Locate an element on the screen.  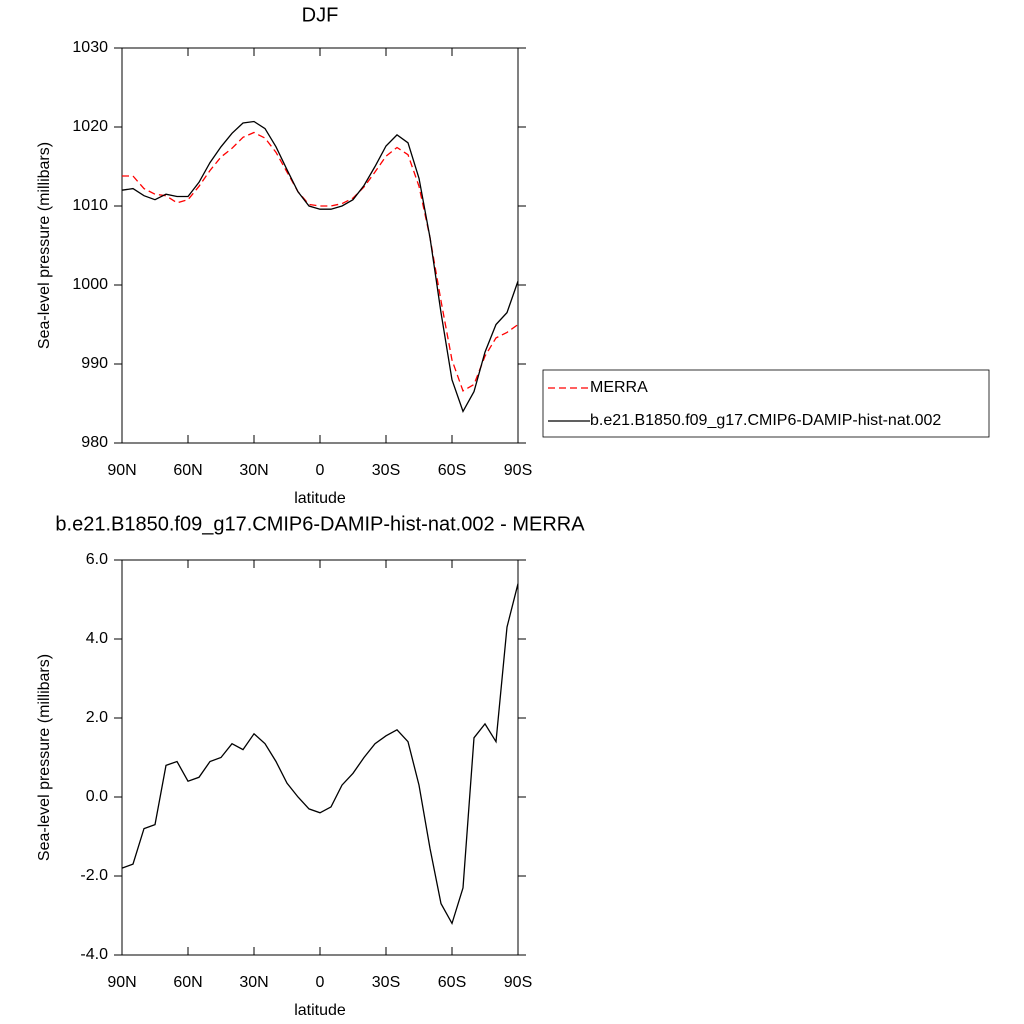
y-tick-label: 980 is located at coordinates (94, 442).